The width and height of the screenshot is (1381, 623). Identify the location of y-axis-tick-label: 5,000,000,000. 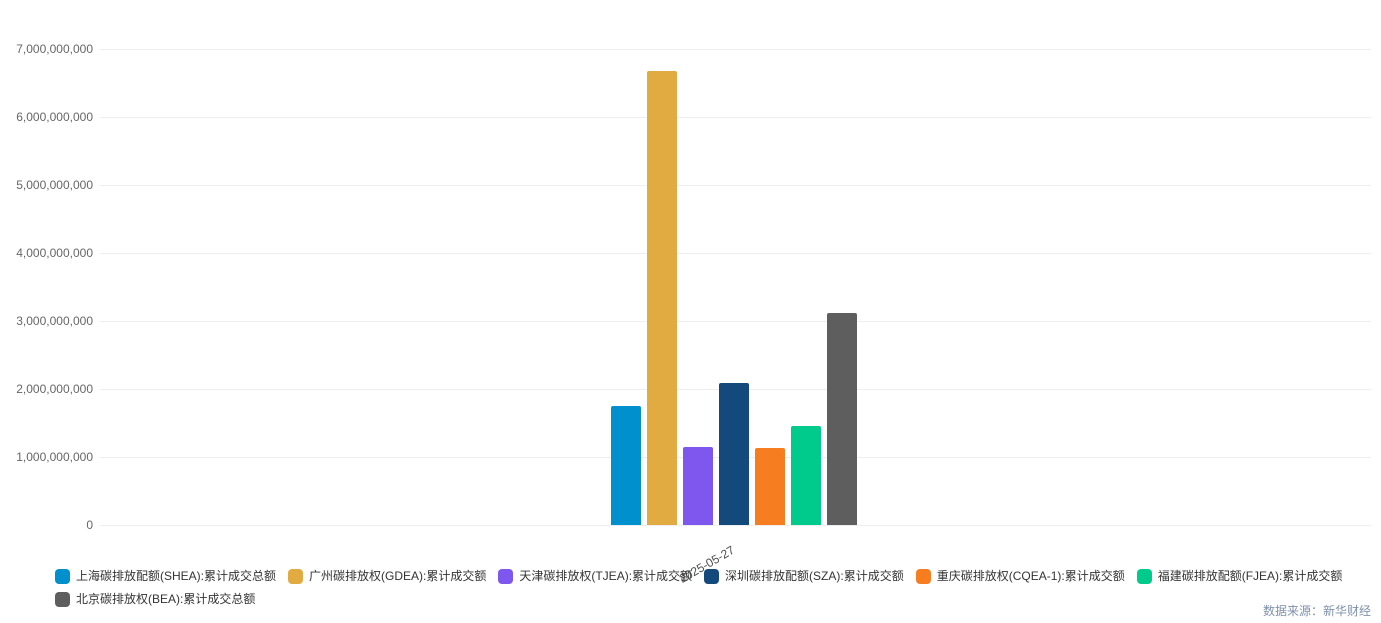
(54, 185).